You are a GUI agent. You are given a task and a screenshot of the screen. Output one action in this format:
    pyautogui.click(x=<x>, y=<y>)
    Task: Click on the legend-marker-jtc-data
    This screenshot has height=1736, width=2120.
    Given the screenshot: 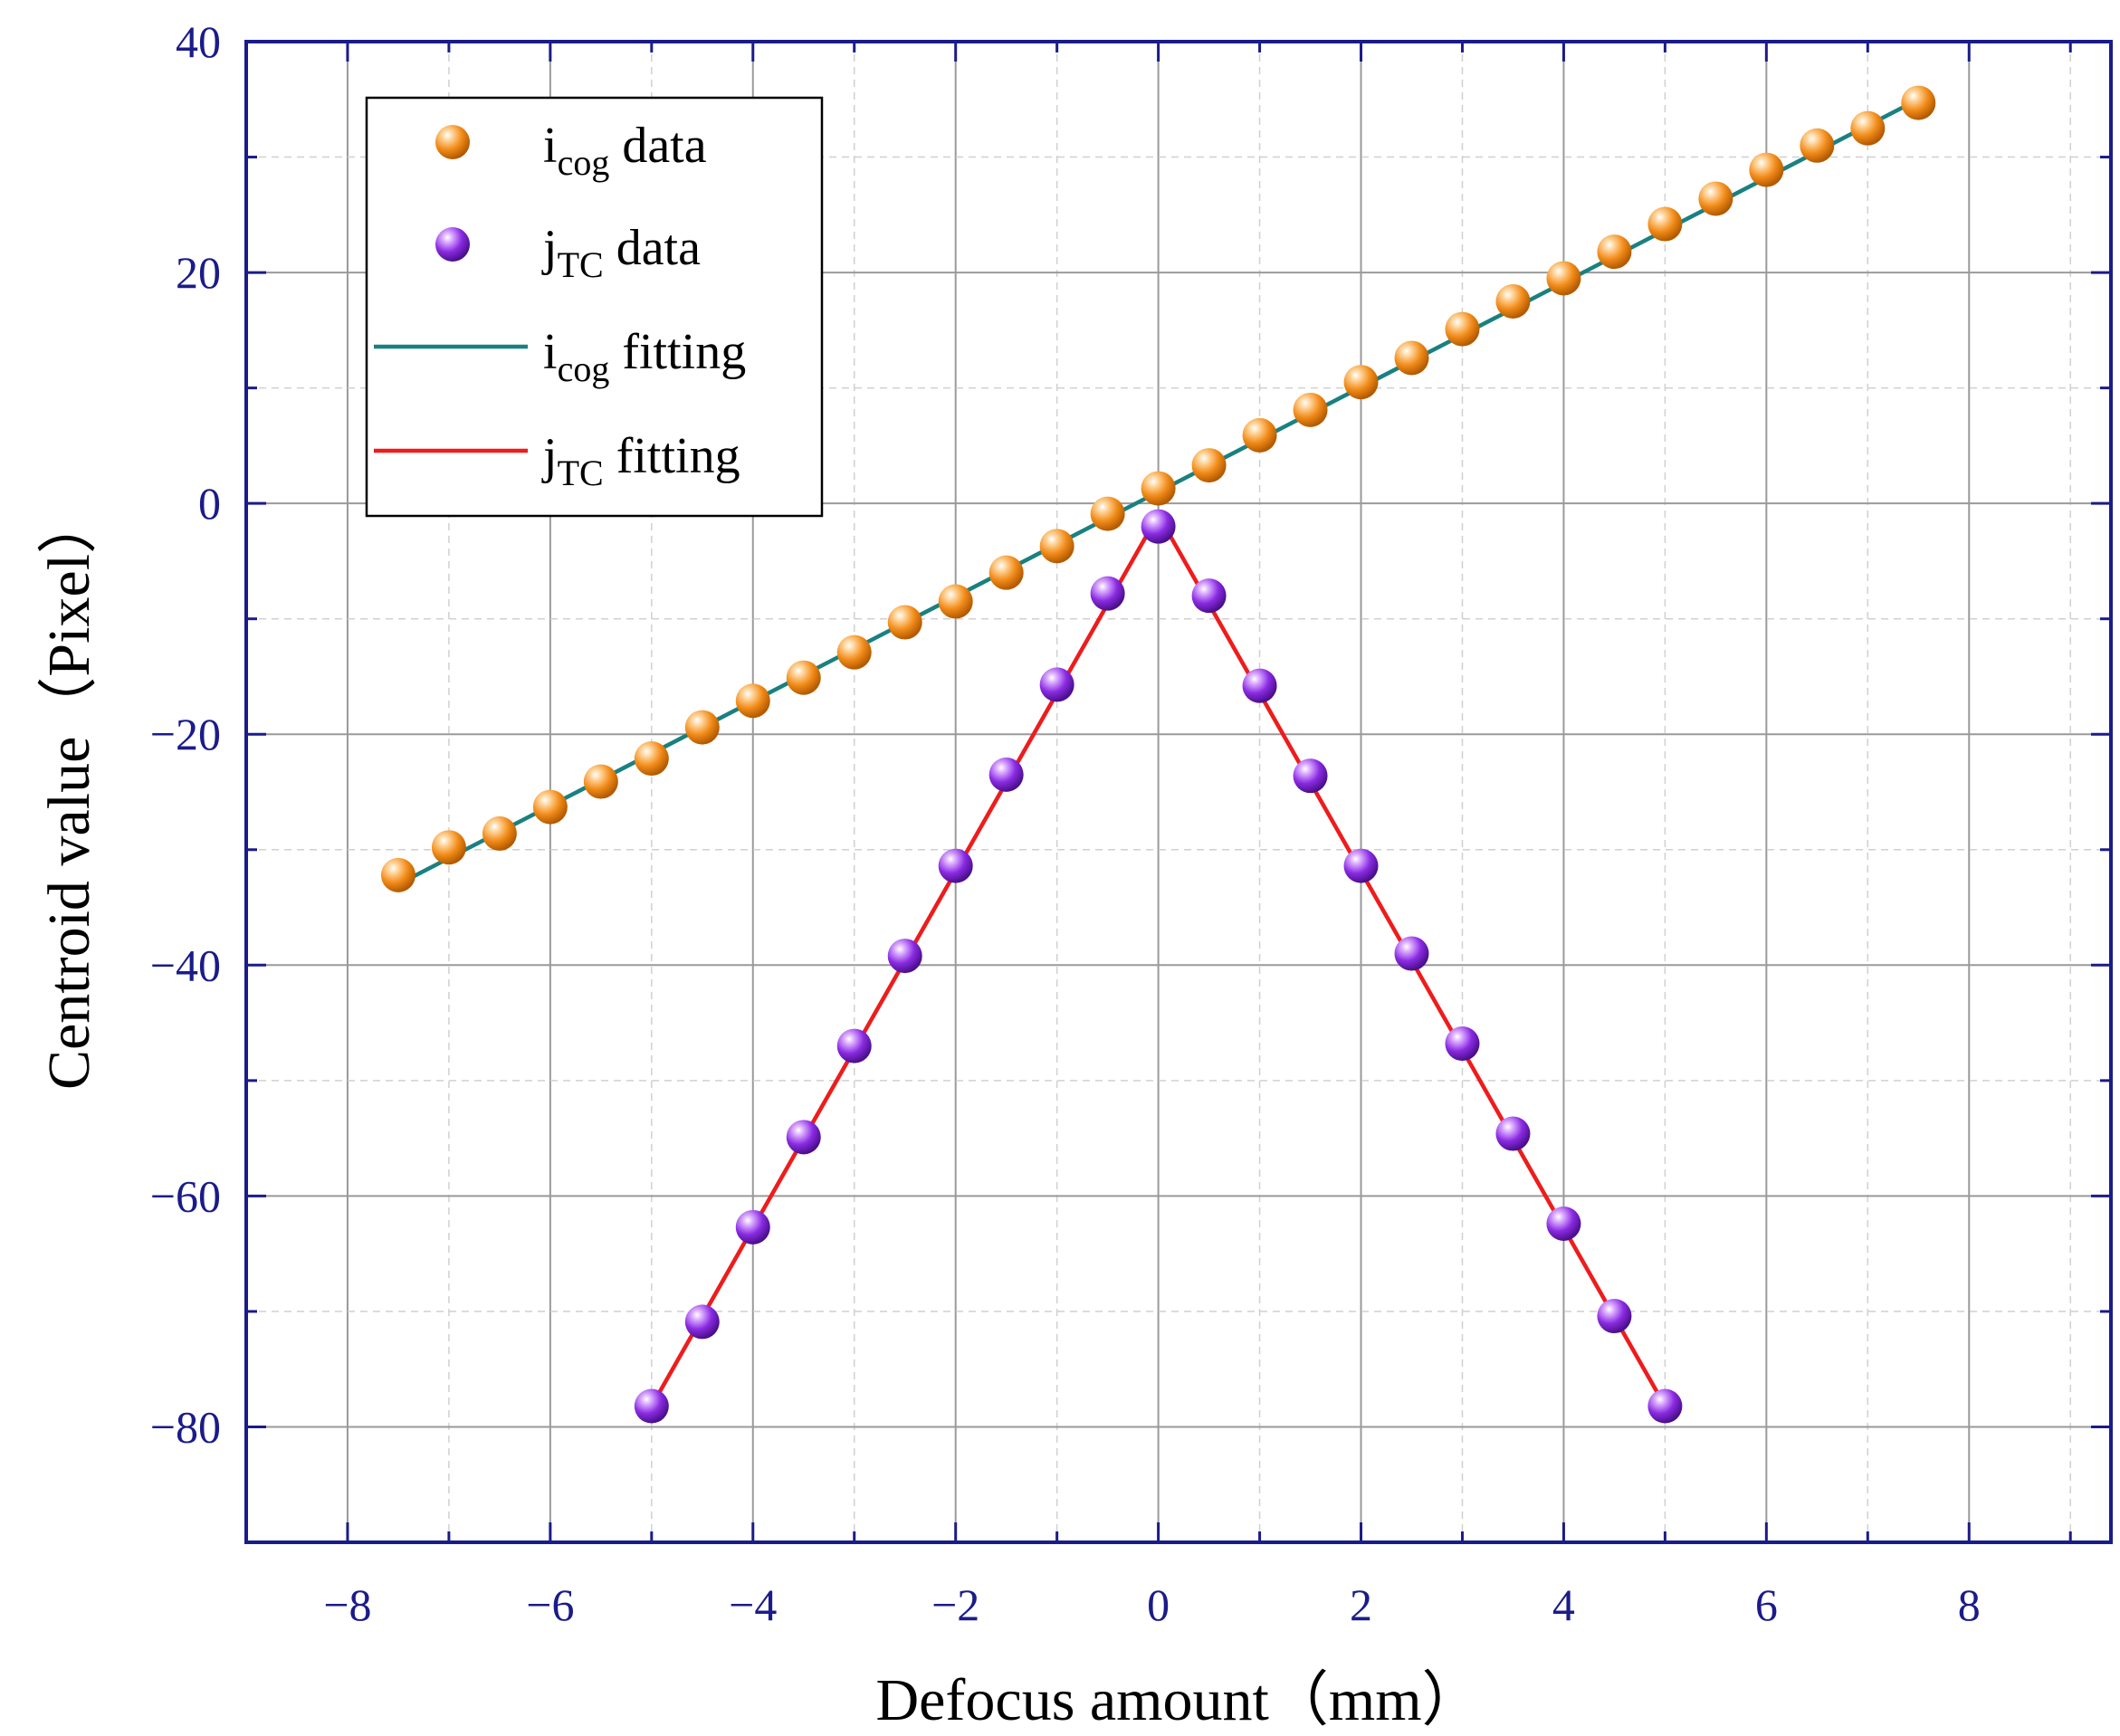 What is the action you would take?
    pyautogui.click(x=452, y=244)
    